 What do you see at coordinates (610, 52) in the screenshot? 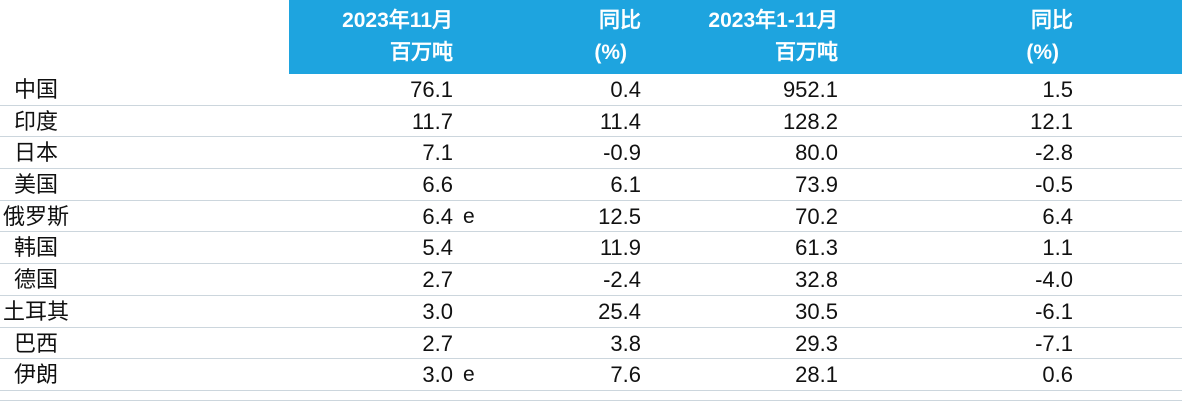
I see `col-header-nov-yoy-line2: (%)` at bounding box center [610, 52].